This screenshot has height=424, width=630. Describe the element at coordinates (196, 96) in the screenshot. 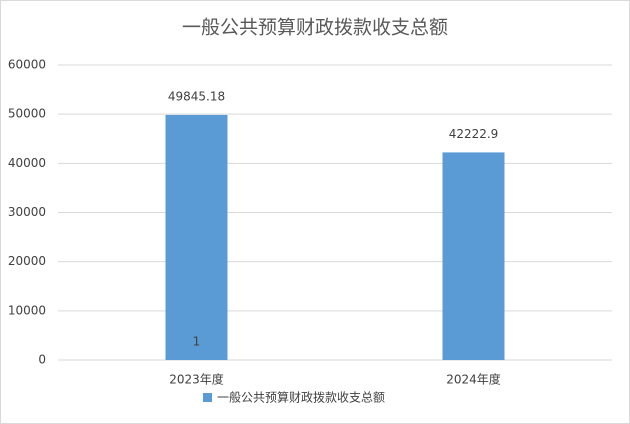

I see `data-label: 49845.18` at that location.